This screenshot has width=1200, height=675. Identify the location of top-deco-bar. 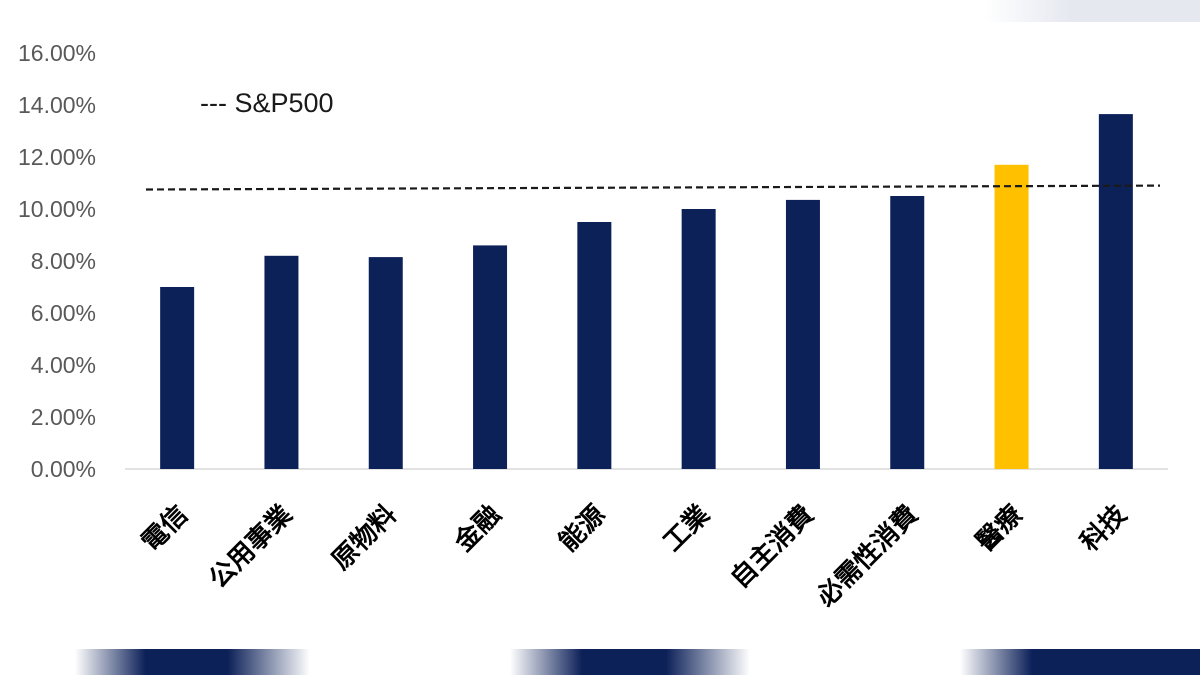
(1092, 11).